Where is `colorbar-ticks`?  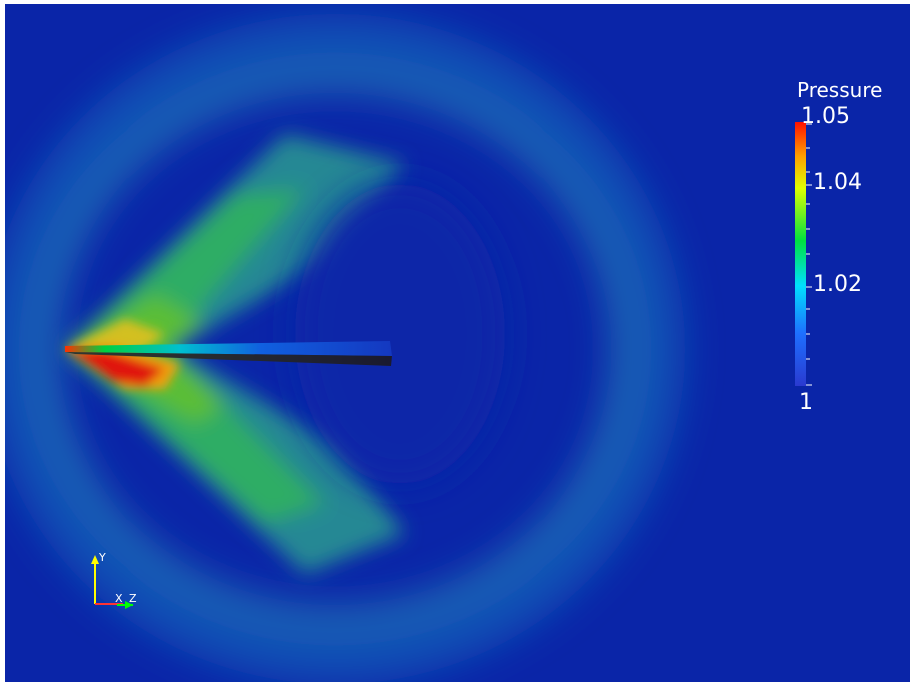
colorbar-ticks is located at coordinates (809, 254).